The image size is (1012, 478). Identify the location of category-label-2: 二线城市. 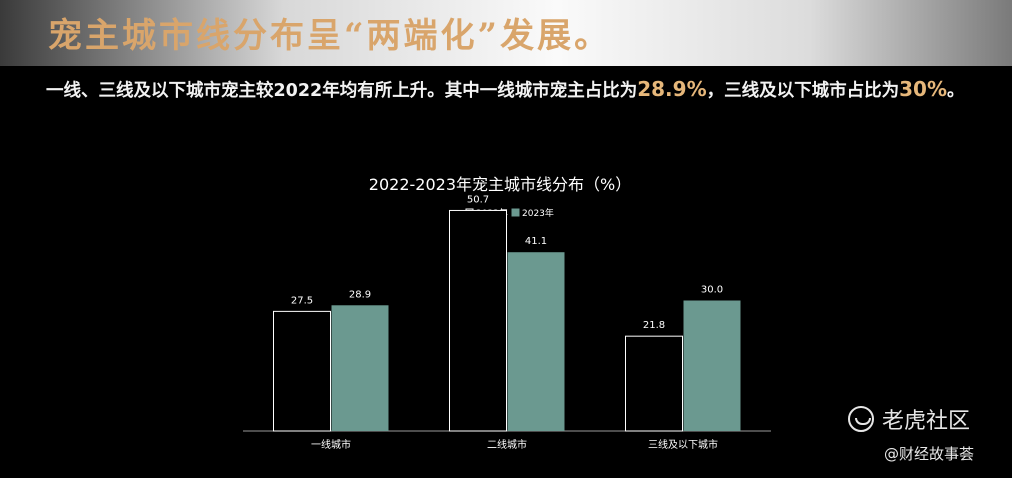
(507, 444).